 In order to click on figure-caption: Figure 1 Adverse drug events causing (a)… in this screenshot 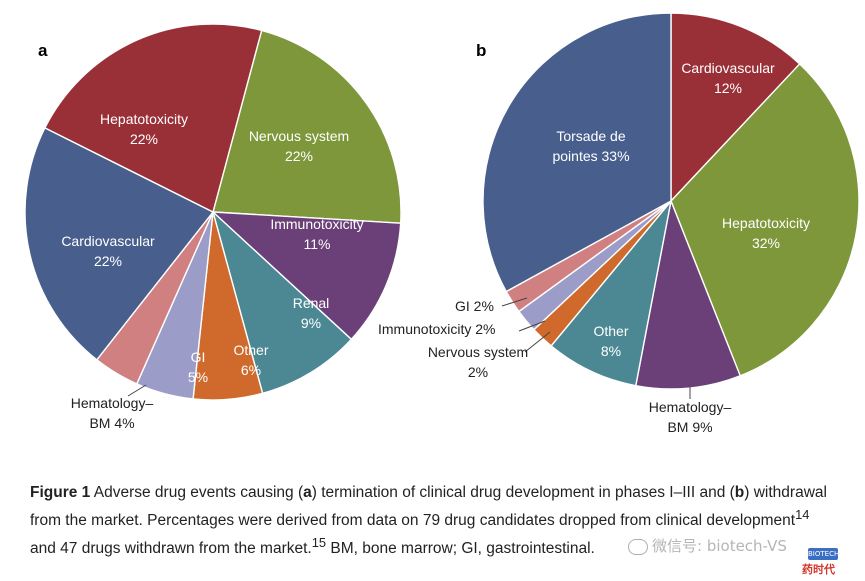, I will do `click(430, 521)`.